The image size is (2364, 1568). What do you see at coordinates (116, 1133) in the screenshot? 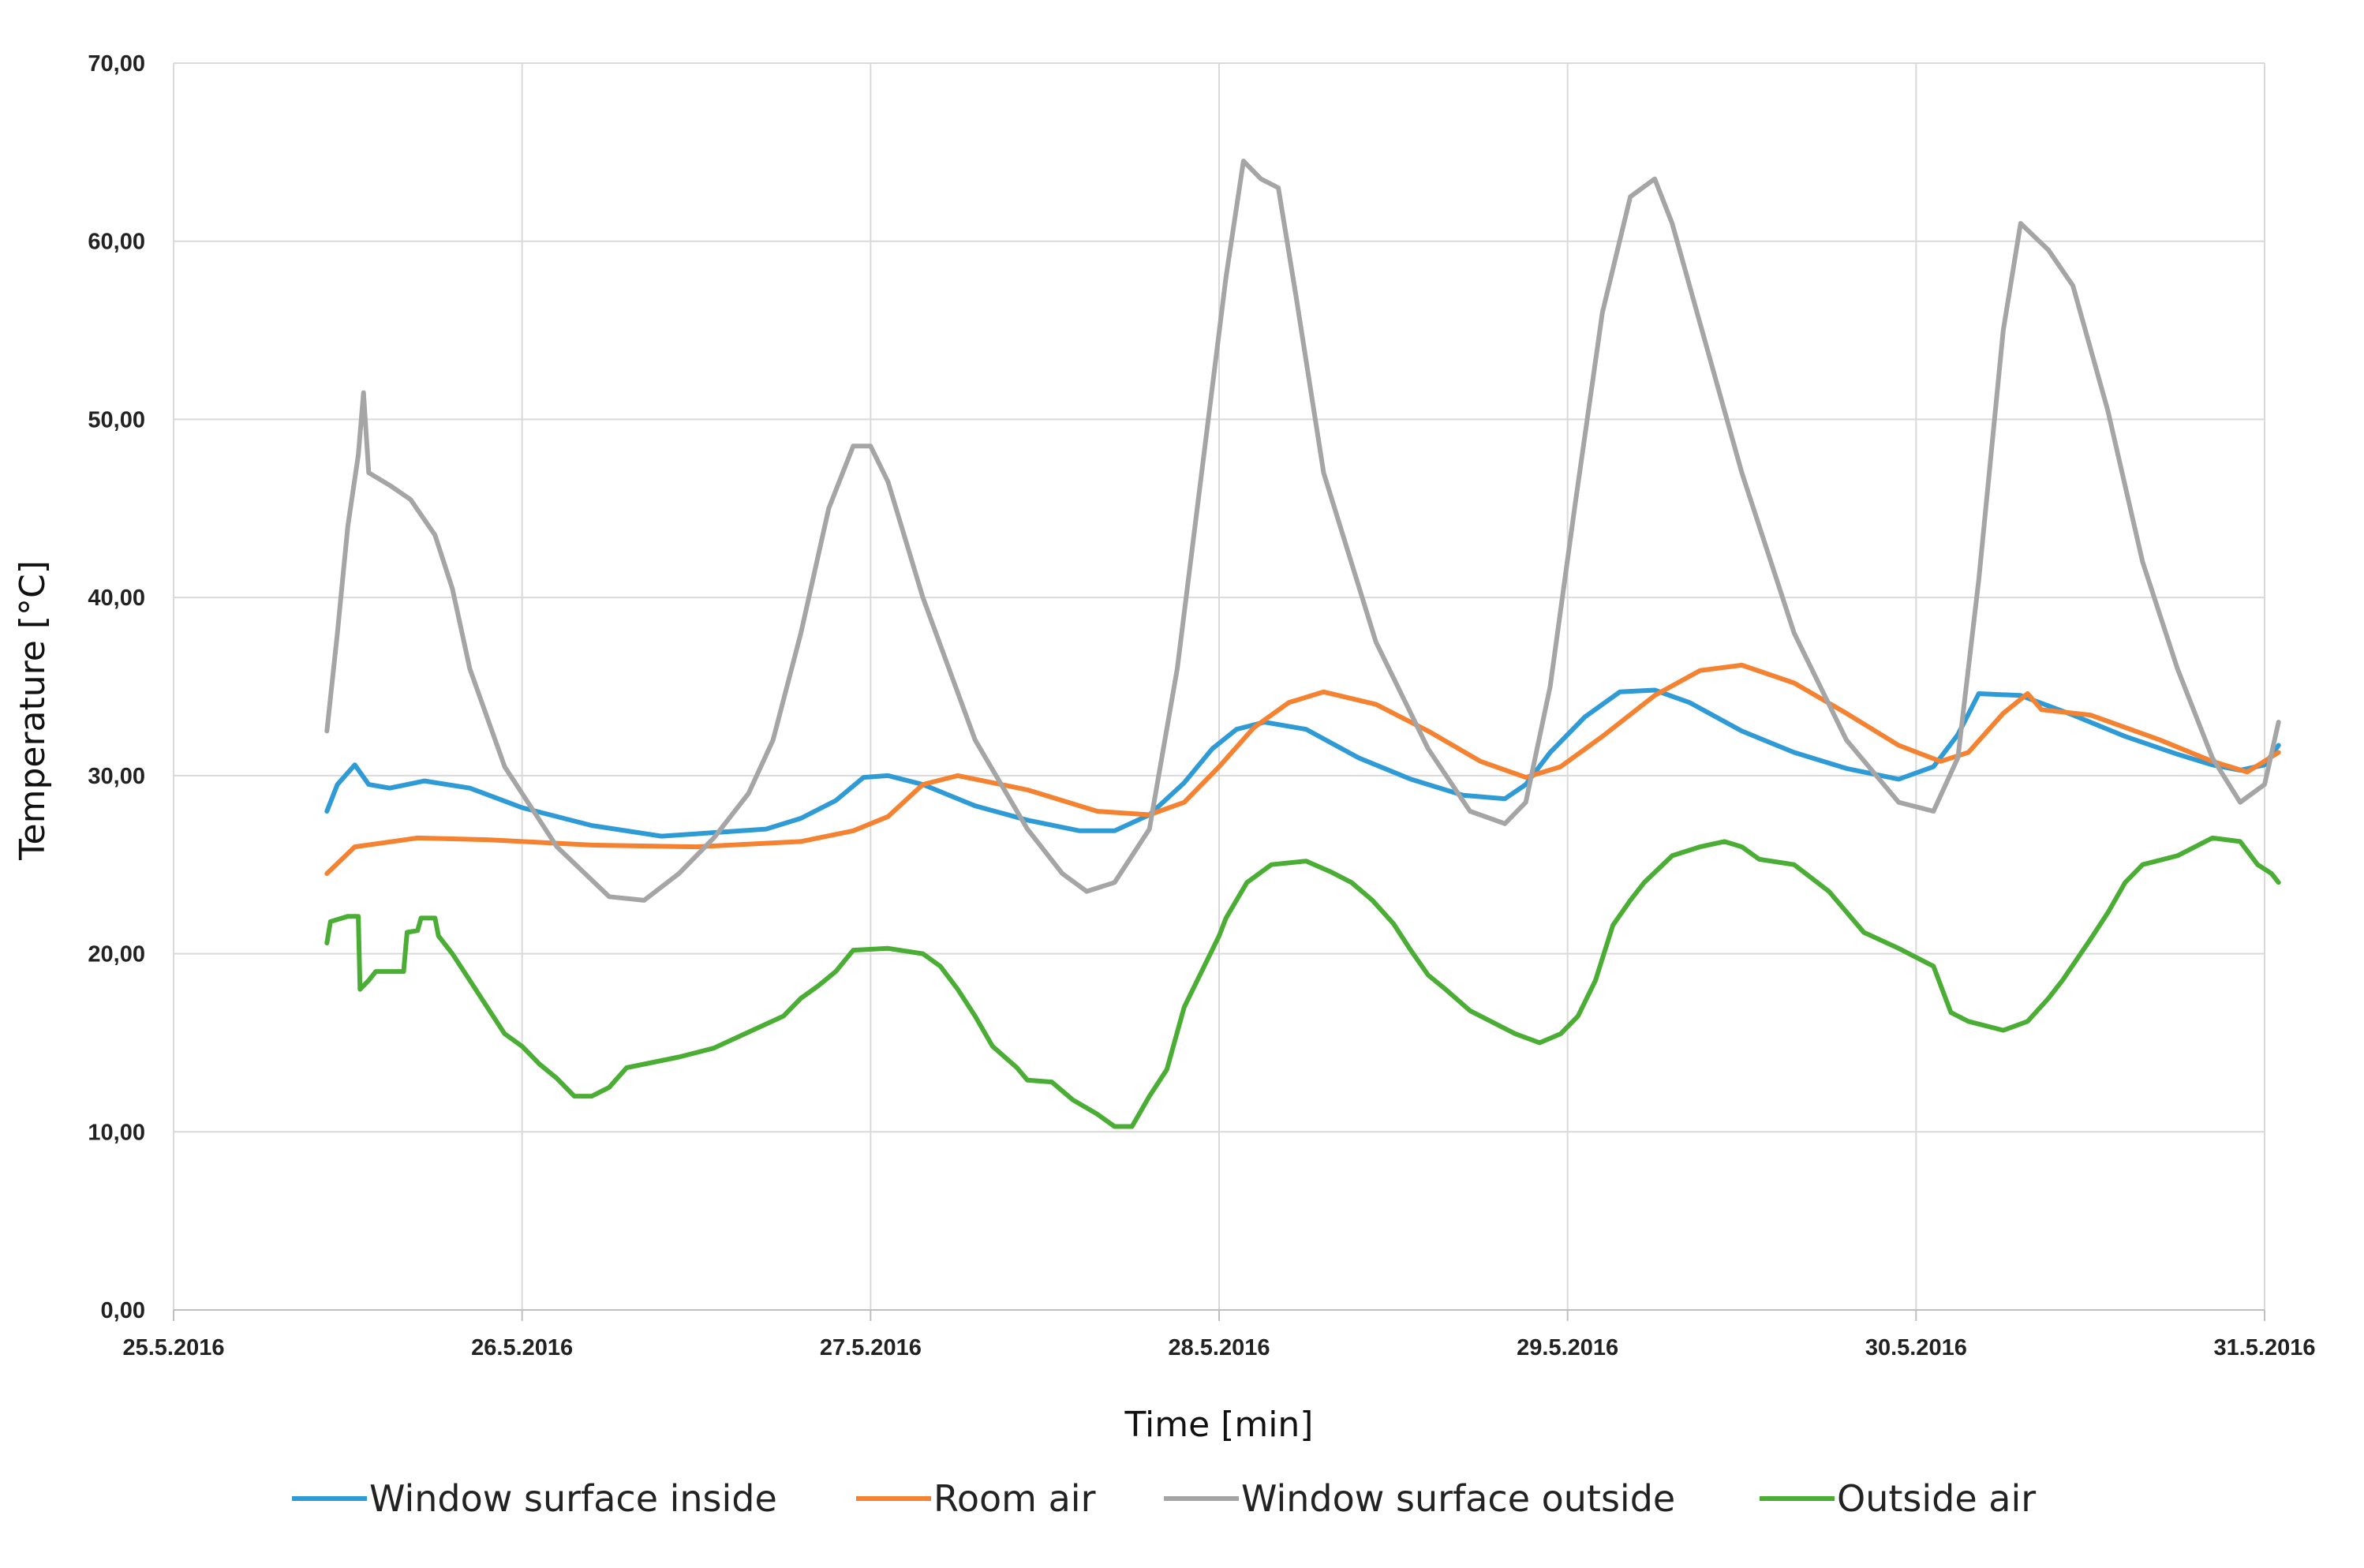
I see `y-tick-label: 10,00` at bounding box center [116, 1133].